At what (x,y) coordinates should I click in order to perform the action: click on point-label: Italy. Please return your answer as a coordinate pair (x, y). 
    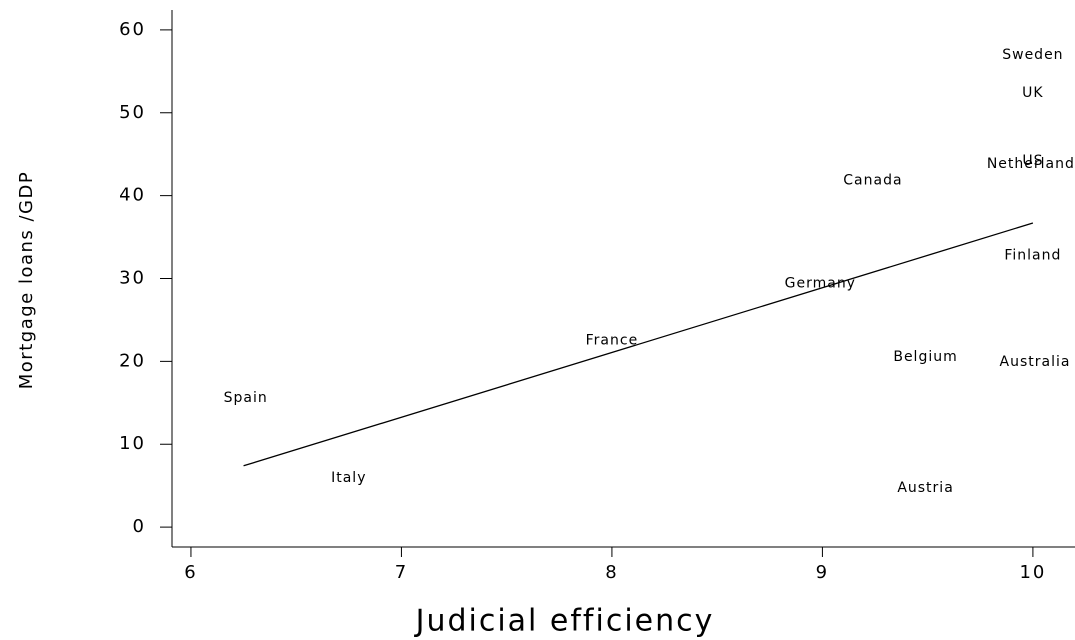
    Looking at the image, I should click on (348, 478).